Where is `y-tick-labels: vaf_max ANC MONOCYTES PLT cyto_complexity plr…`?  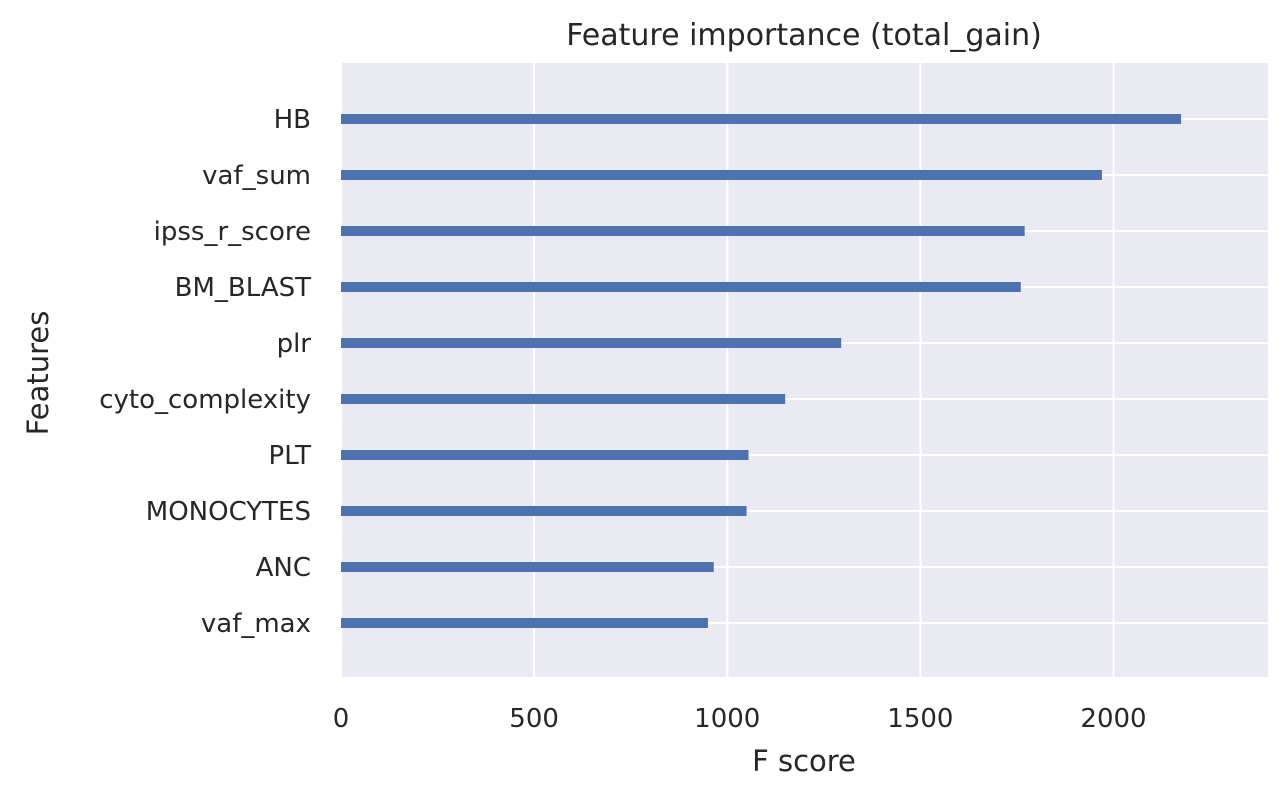 y-tick-labels: vaf_max ANC MONOCYTES PLT cyto_complexity plr… is located at coordinates (205, 372).